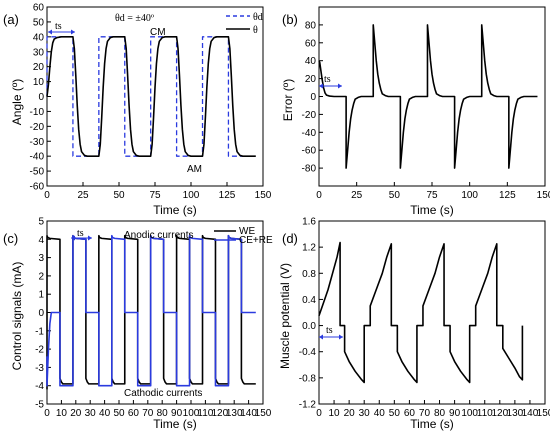 Image resolution: width=550 pixels, height=432 pixels. I want to click on y-tick-label: -80, so click(309, 169).